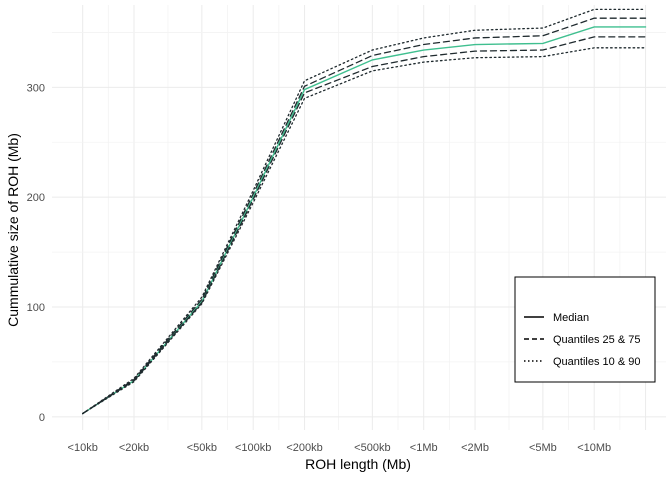  I want to click on legend-box, so click(585, 329).